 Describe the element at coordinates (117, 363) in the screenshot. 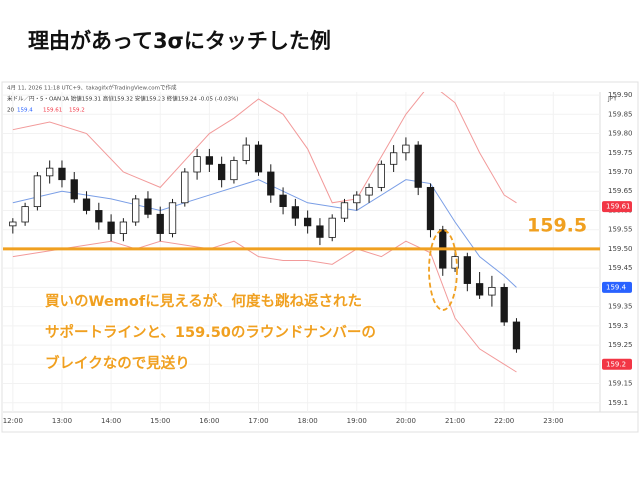

I see `annotation: ブレイクなので見送り` at that location.